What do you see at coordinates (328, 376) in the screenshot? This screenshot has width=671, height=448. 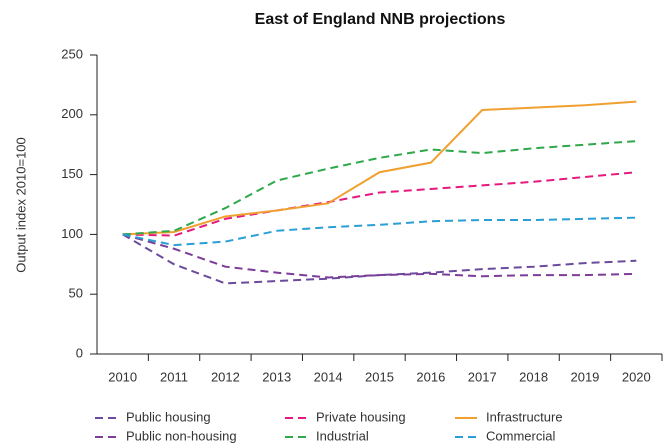 I see `x-tick-label: 2014` at bounding box center [328, 376].